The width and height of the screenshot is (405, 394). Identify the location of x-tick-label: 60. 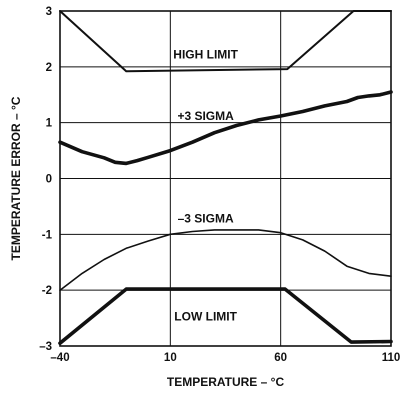
(280, 358).